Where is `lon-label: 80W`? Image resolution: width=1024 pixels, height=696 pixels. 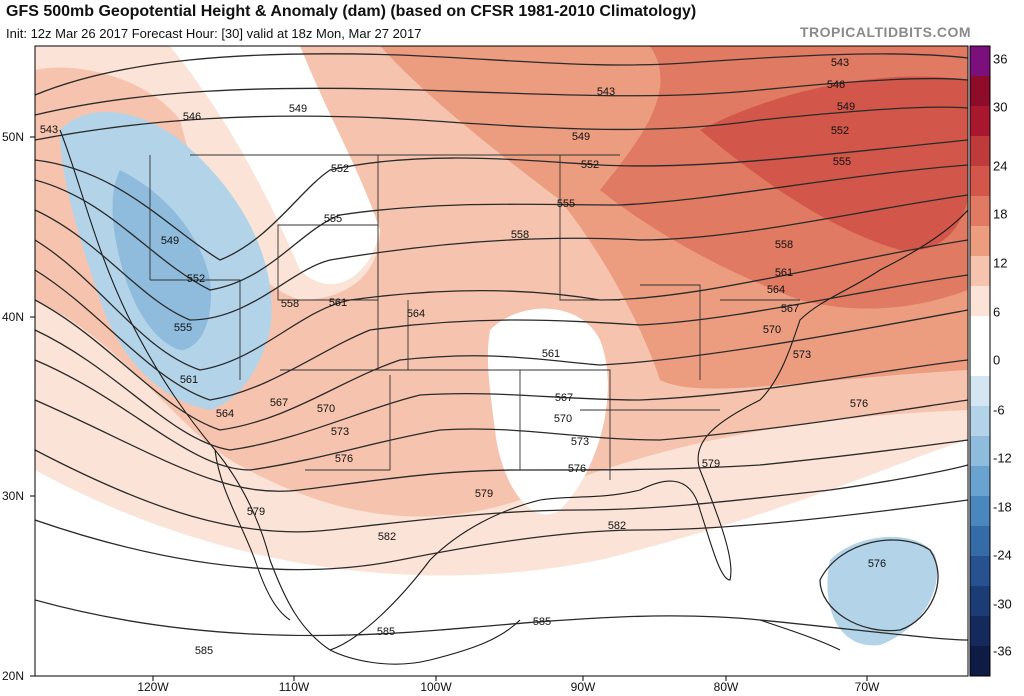 lon-label: 80W is located at coordinates (726, 687).